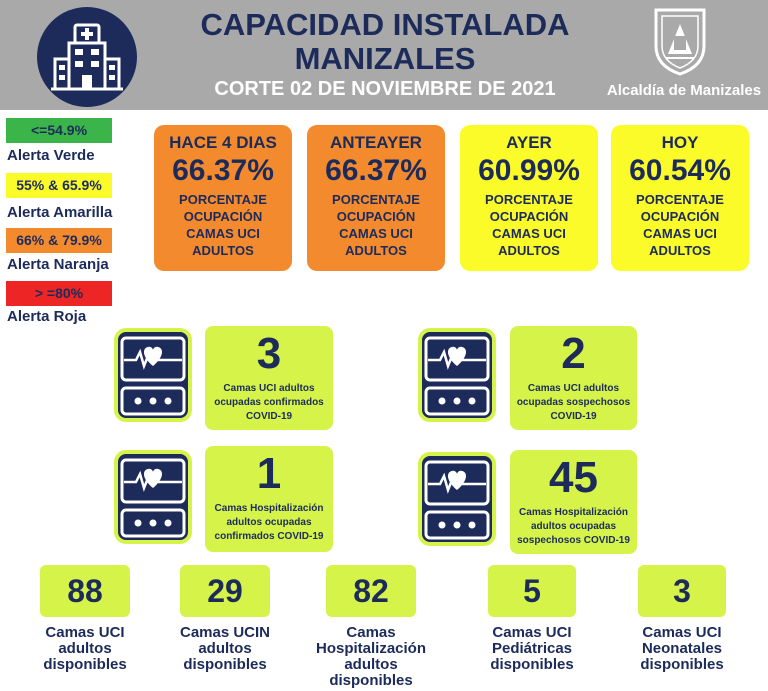 This screenshot has height=691, width=768. What do you see at coordinates (269, 536) in the screenshot?
I see `label-line: confirmados COVID-19` at bounding box center [269, 536].